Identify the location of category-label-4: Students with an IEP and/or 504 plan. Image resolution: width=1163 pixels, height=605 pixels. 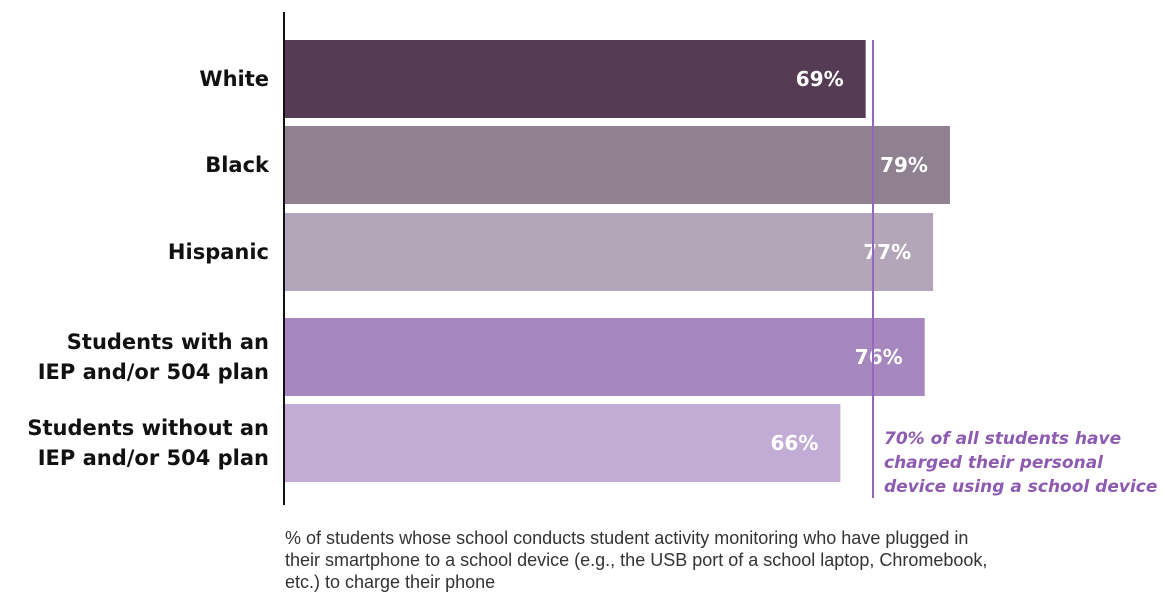
(153, 357).